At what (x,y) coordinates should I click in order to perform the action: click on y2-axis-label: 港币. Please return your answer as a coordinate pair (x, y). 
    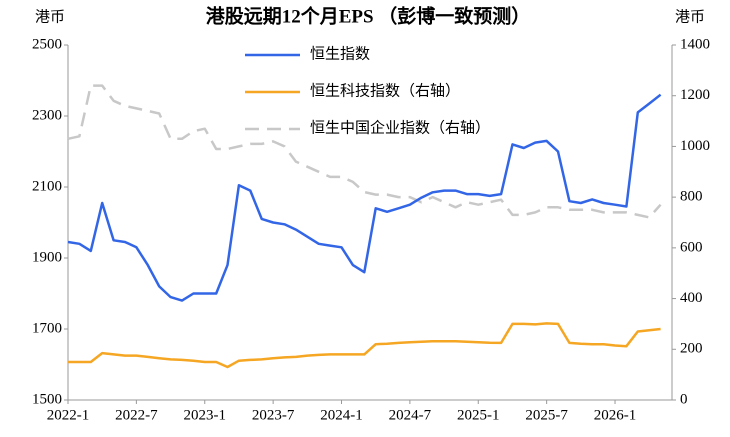
    Looking at the image, I should click on (690, 16).